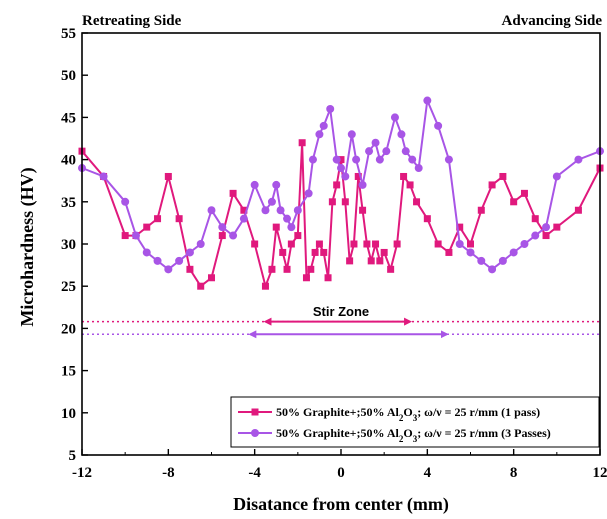  What do you see at coordinates (552, 21) in the screenshot?
I see `advancing-side-label: Advancing Side` at bounding box center [552, 21].